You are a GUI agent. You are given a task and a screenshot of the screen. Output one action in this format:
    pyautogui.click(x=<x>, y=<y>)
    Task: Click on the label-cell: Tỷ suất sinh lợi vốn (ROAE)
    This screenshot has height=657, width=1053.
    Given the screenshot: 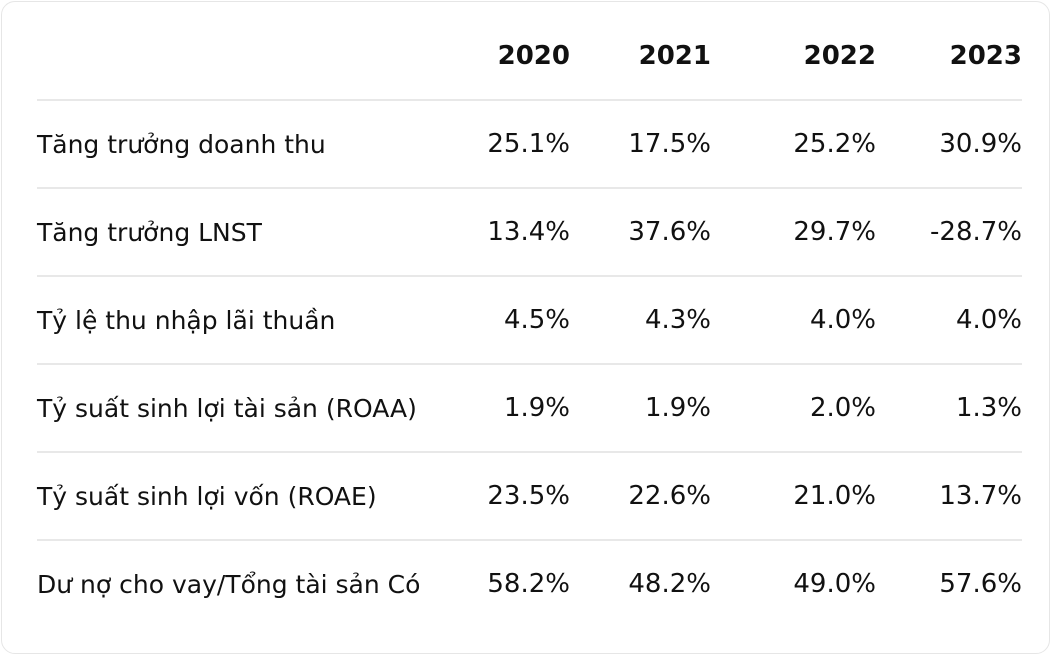 What is the action you would take?
    pyautogui.click(x=239, y=495)
    